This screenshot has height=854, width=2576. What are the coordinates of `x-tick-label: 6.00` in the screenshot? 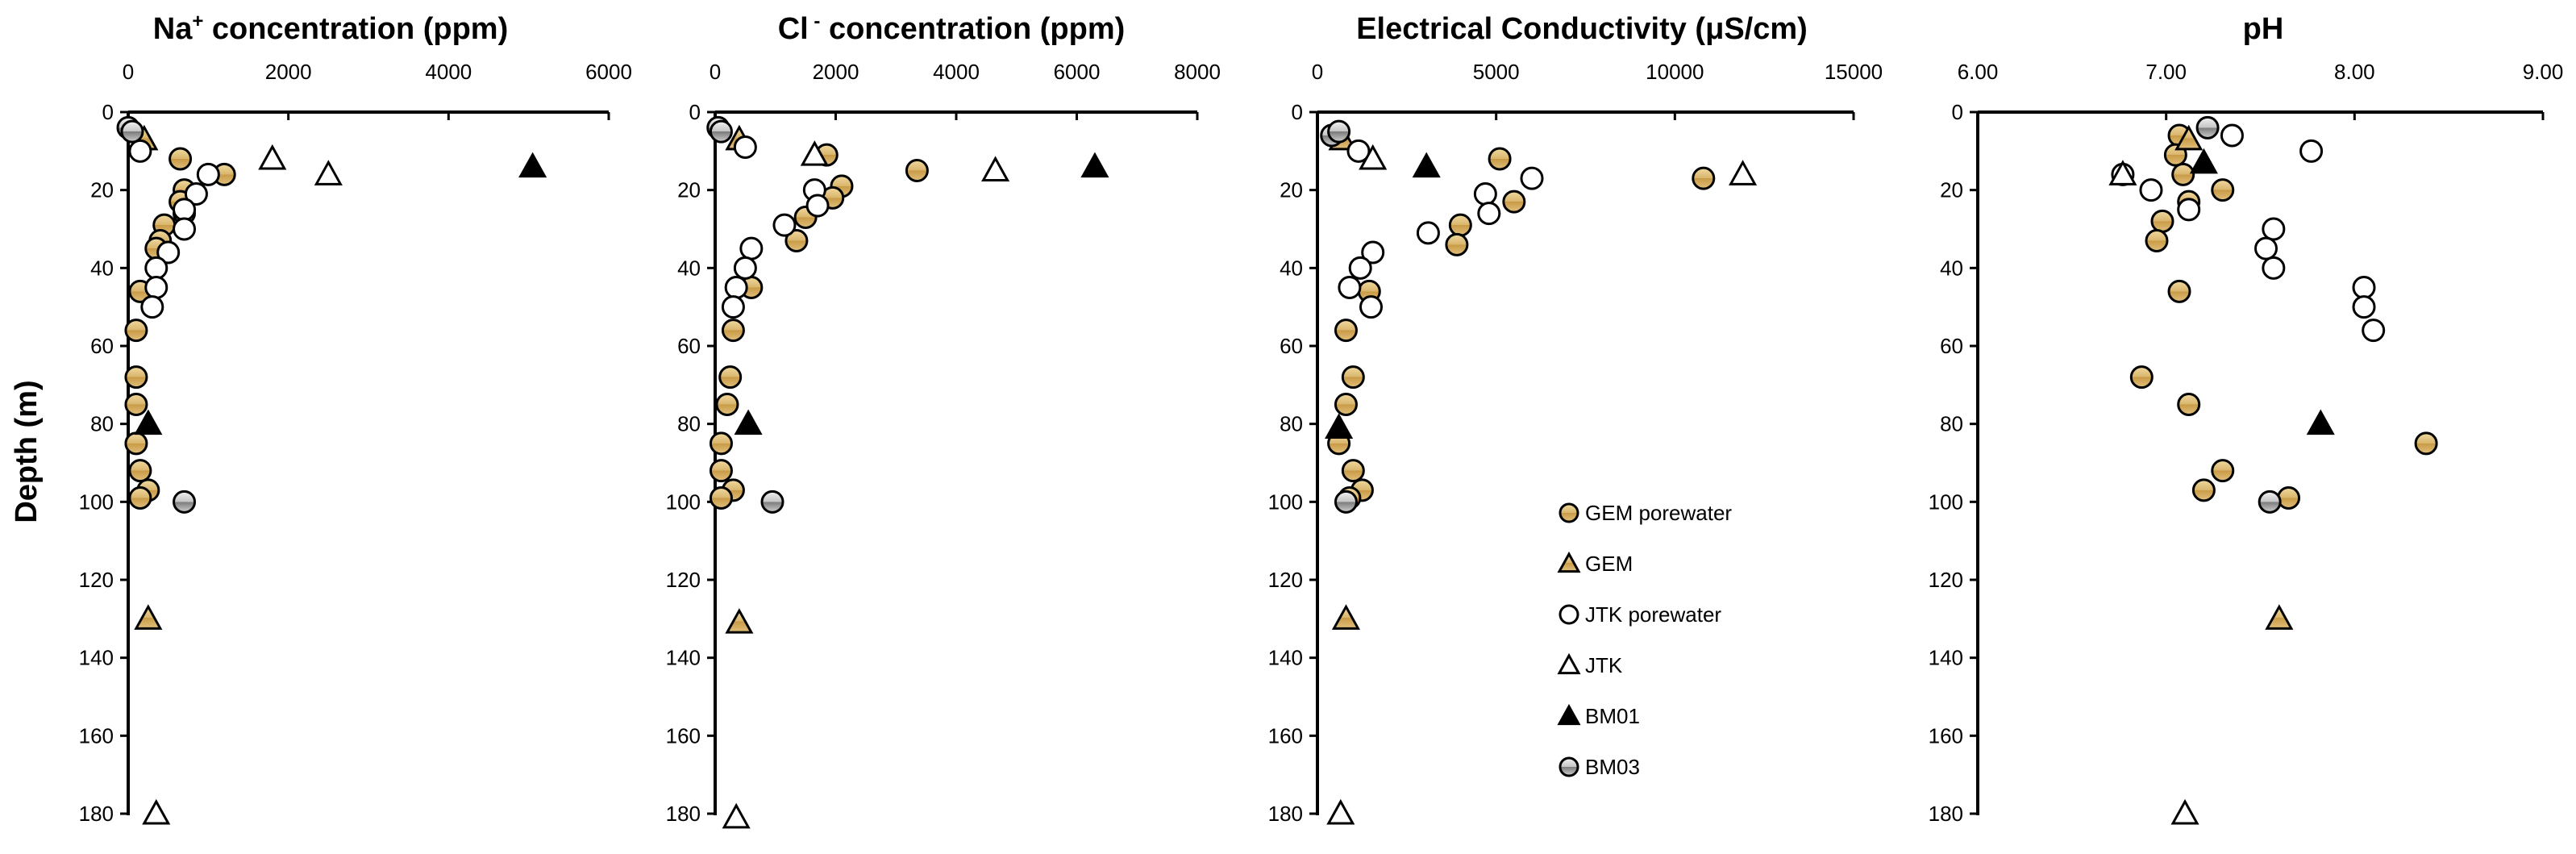 It's located at (1979, 72).